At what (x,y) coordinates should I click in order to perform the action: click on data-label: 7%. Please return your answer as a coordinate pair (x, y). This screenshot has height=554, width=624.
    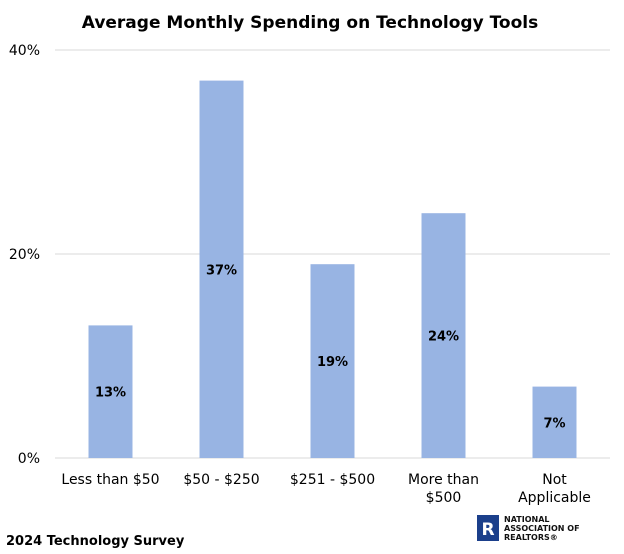
    Looking at the image, I should click on (554, 423).